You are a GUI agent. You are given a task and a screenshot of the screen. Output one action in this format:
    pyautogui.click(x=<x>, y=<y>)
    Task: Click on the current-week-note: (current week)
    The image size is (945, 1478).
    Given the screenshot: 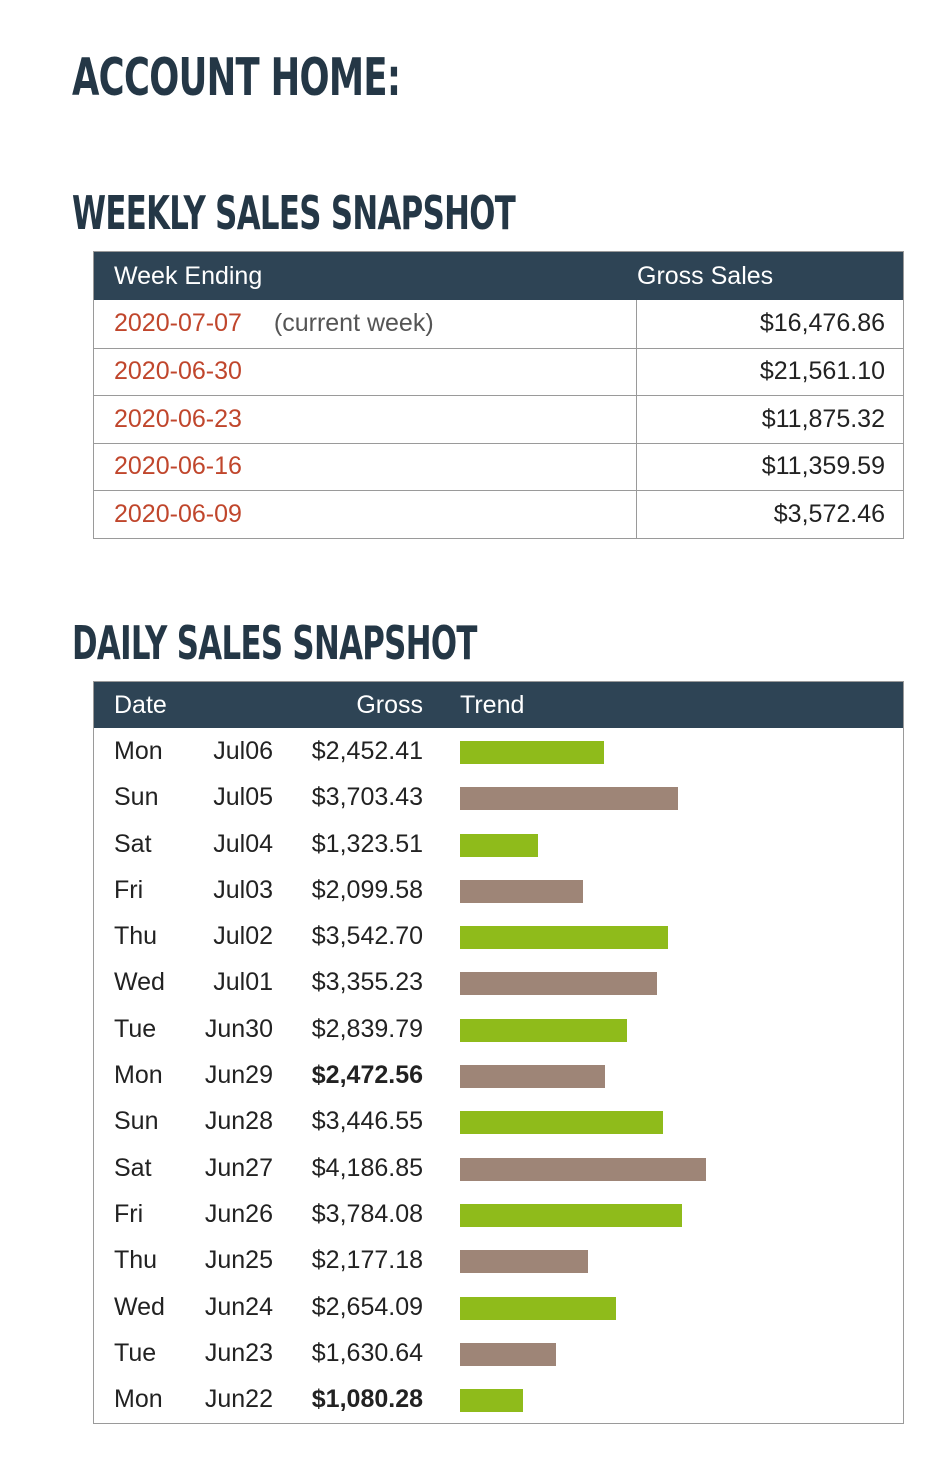 What is the action you would take?
    pyautogui.click(x=353, y=323)
    